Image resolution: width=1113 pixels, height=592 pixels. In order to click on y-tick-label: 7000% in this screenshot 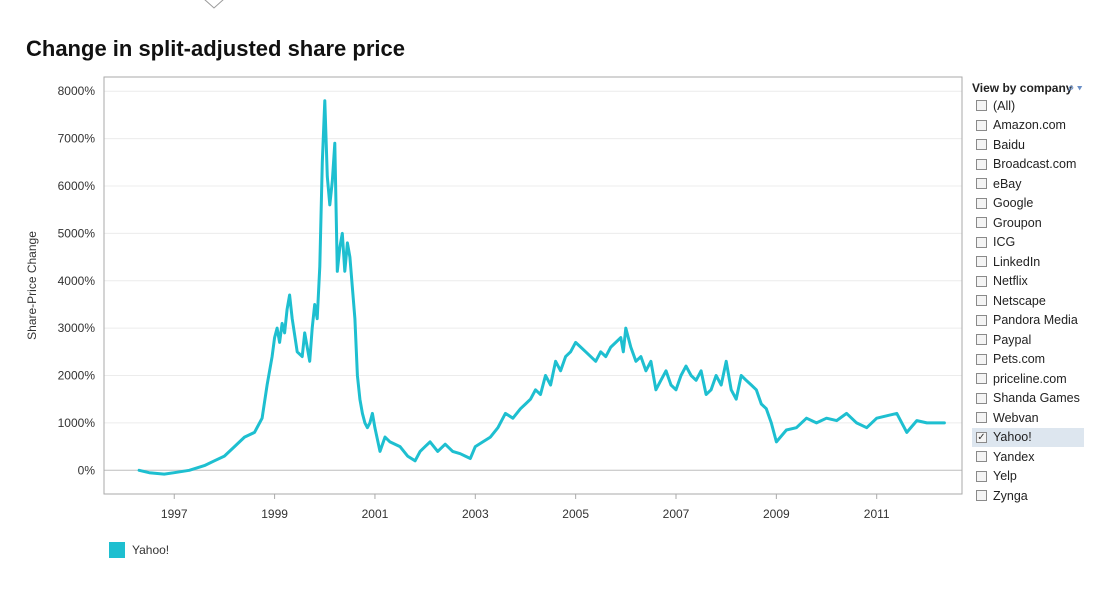, I will do `click(77, 139)`.